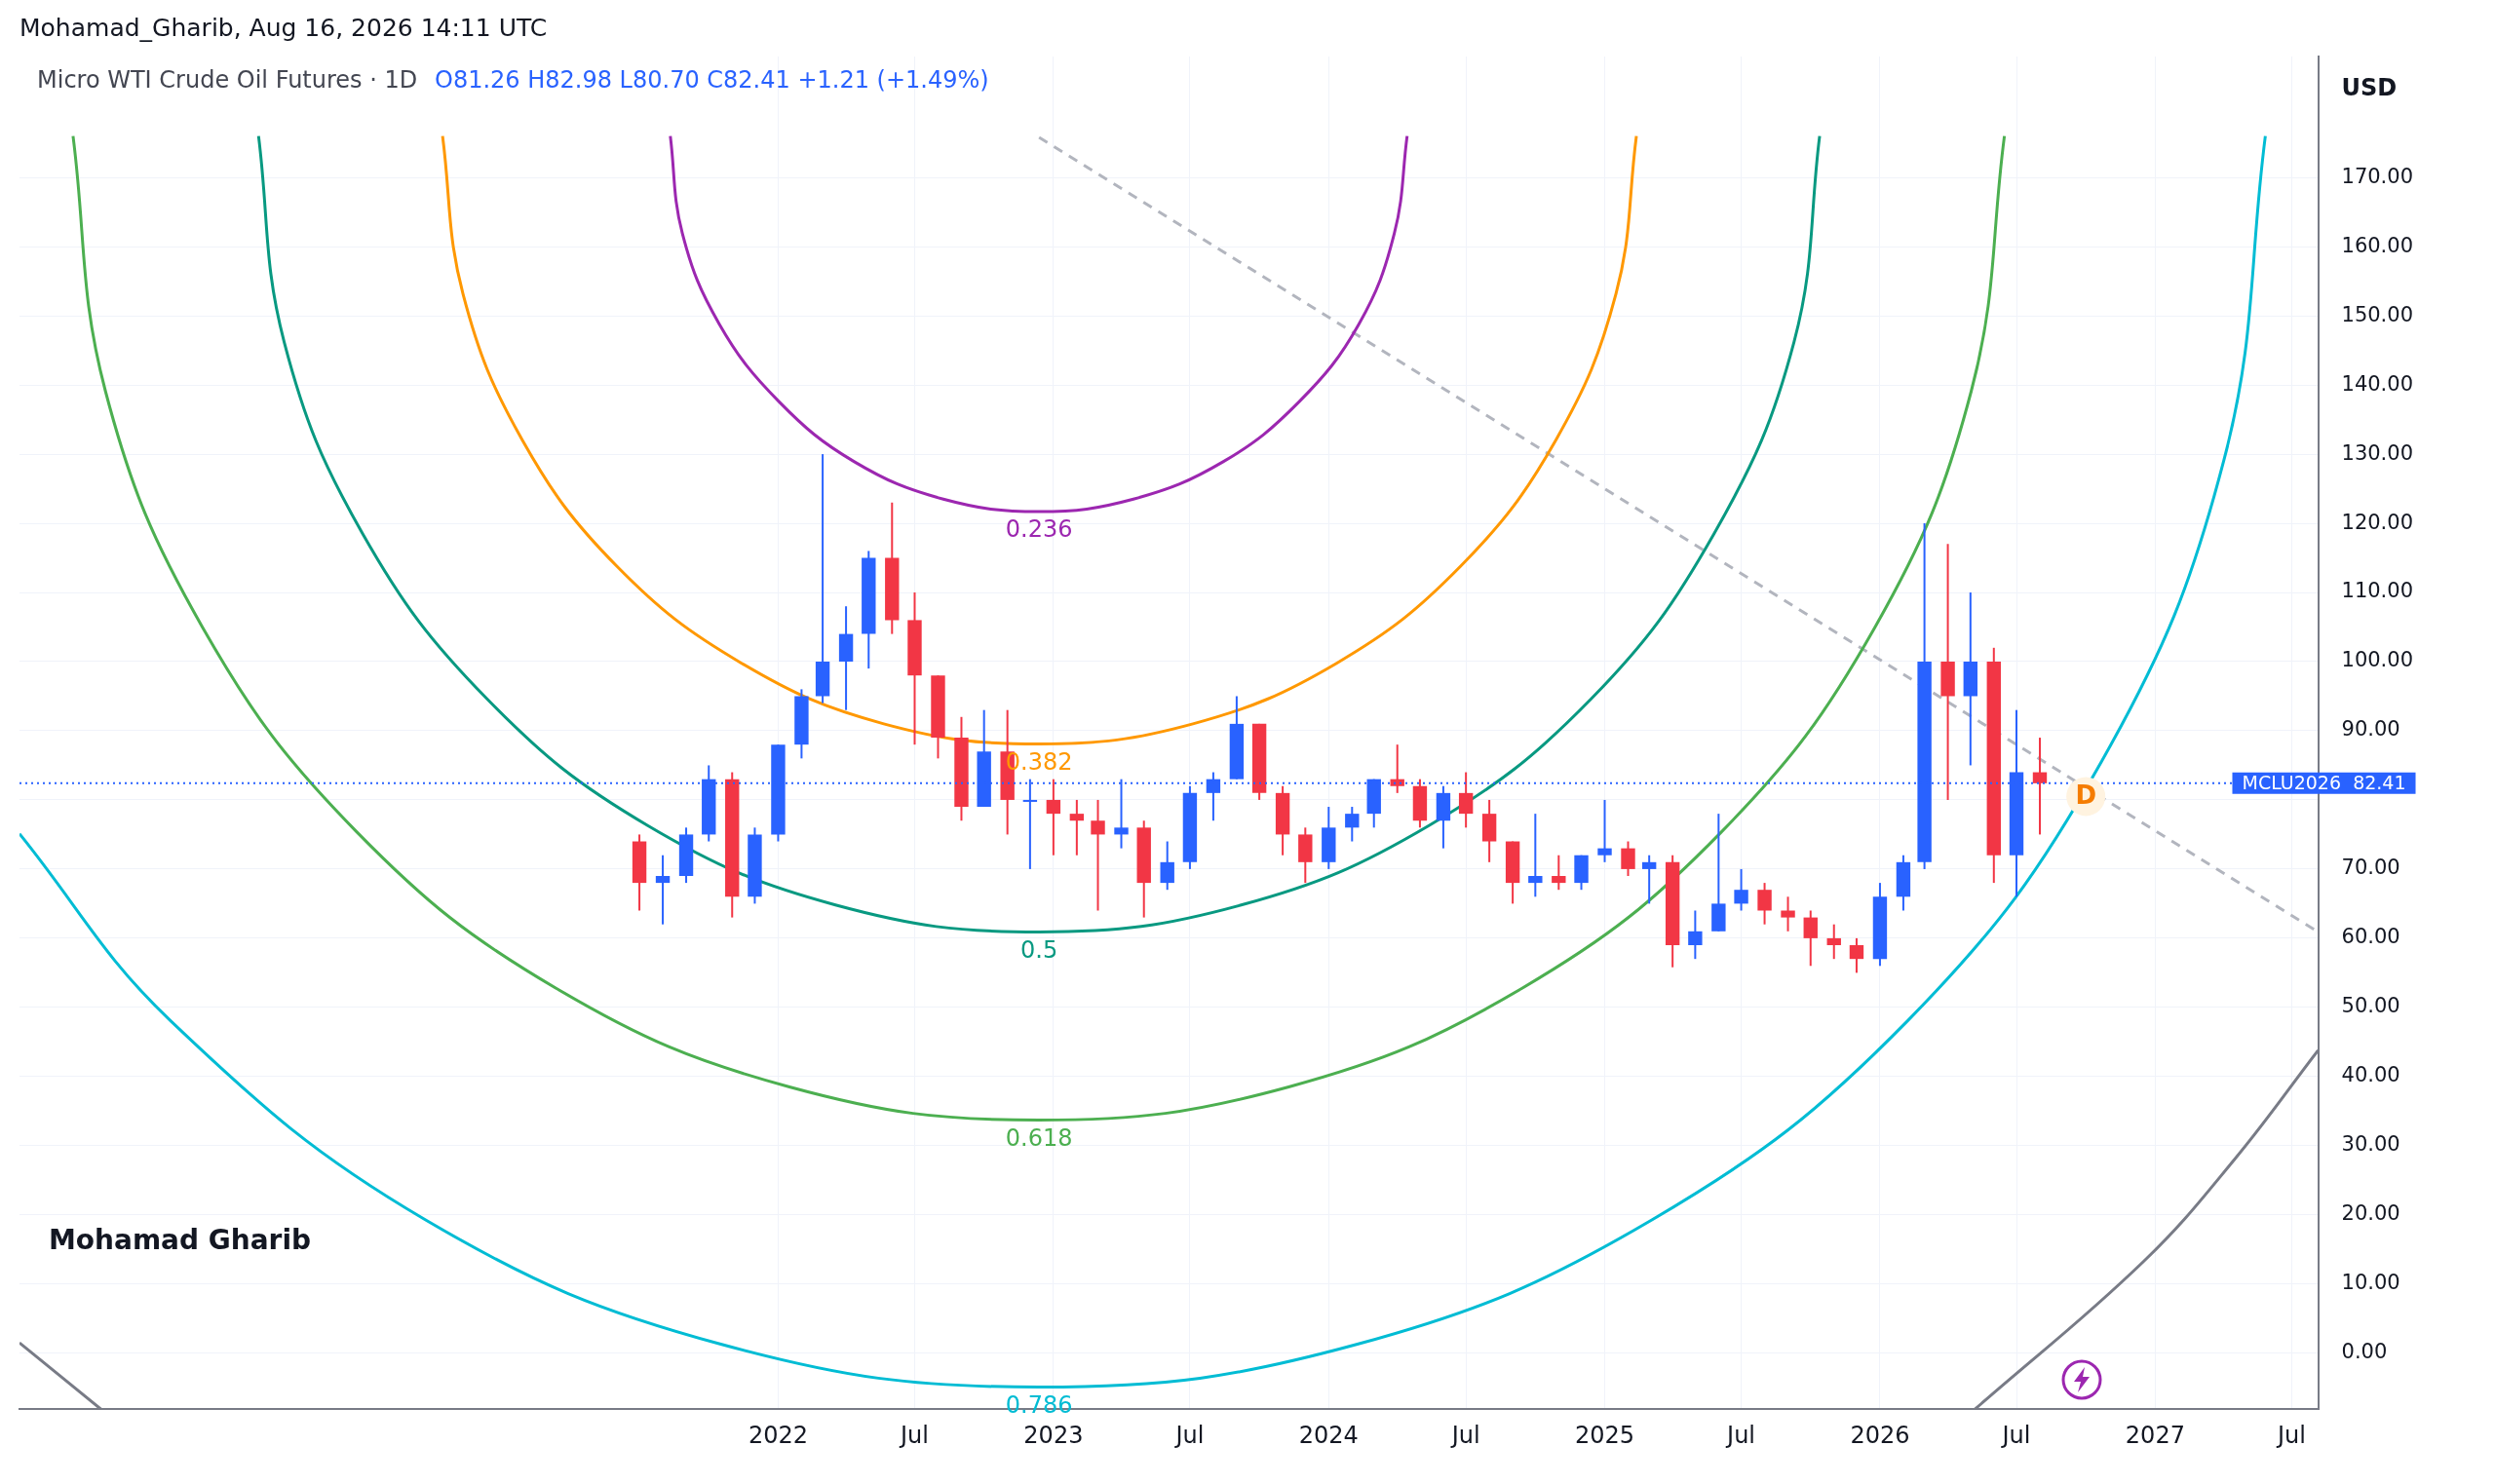 Image resolution: width=2495 pixels, height=1484 pixels. I want to click on y-tick-label: 40.00, so click(2370, 1075).